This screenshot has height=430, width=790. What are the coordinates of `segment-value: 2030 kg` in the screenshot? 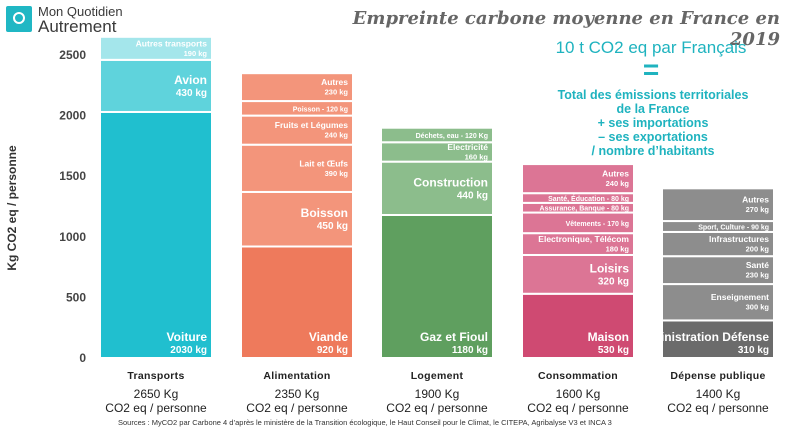 It's located at (188, 350).